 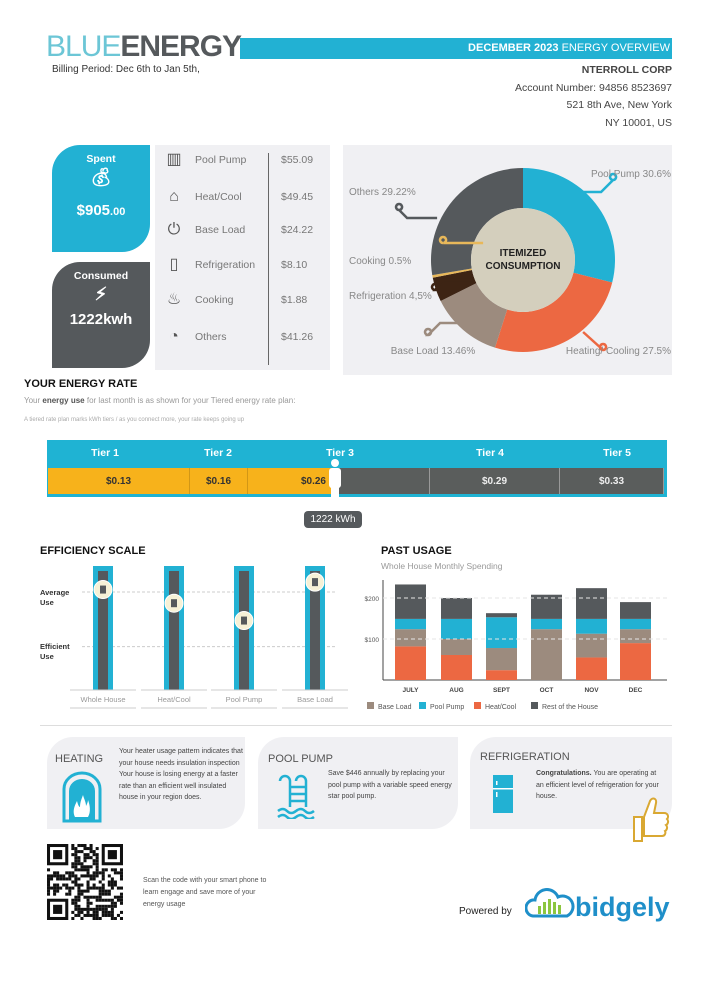 I want to click on efficient-use-label: Efficient Use, so click(x=55, y=651).